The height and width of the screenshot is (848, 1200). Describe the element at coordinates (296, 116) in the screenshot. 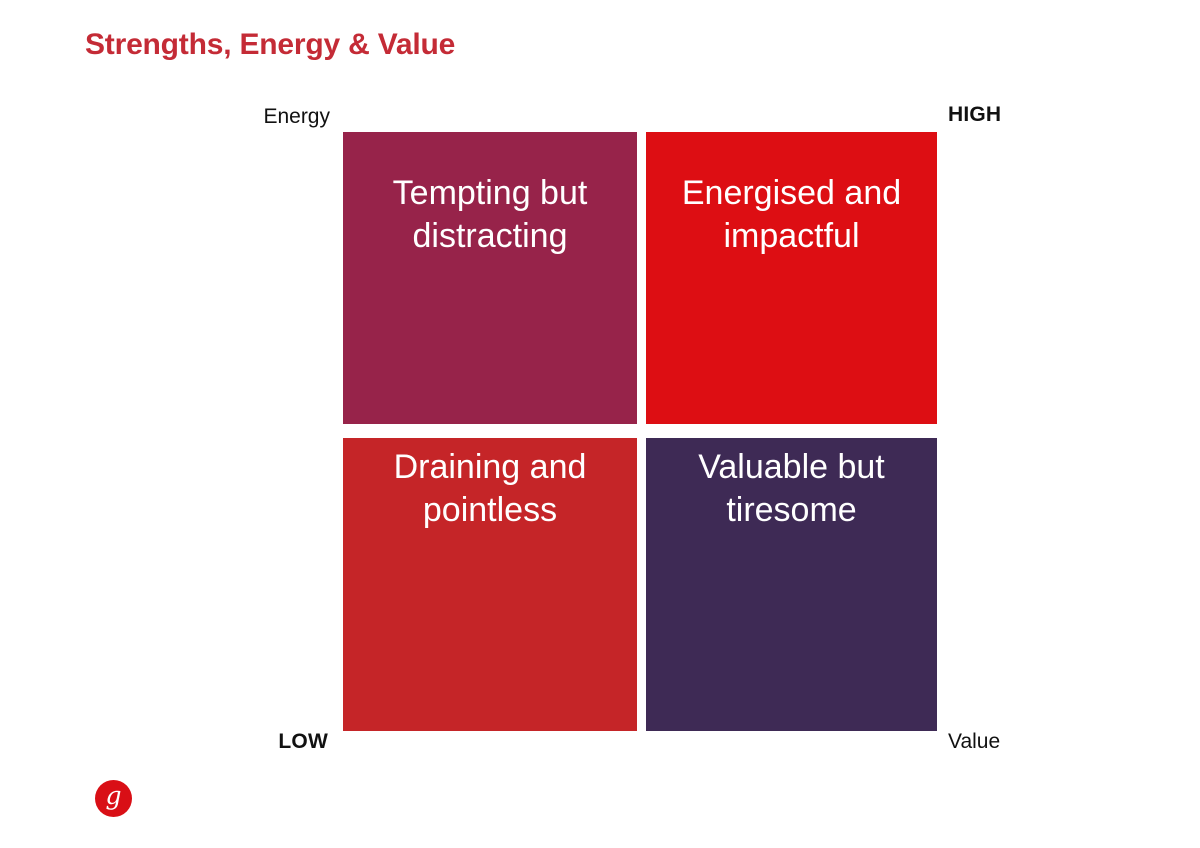

I see `y-axis-label-energy: Energy` at that location.